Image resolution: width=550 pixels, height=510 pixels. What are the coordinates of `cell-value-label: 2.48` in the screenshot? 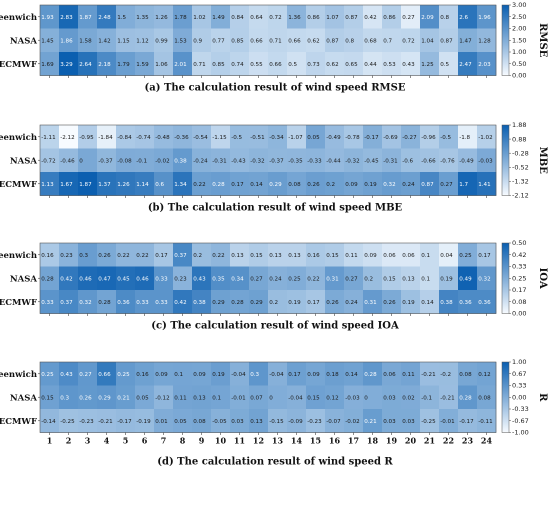 It's located at (104, 18).